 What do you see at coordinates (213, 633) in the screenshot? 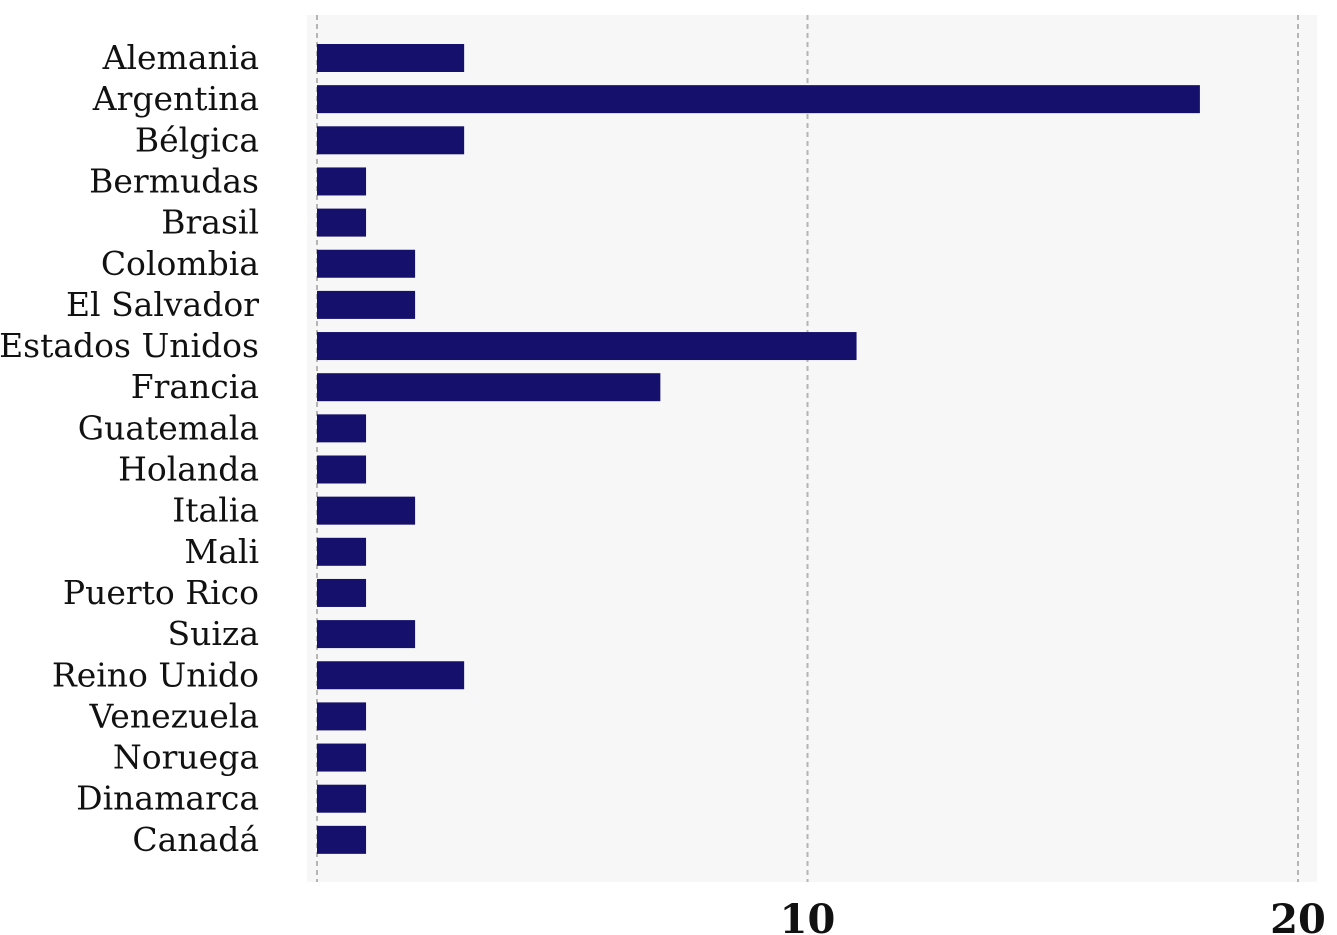
I see `category-label: Suiza` at bounding box center [213, 633].